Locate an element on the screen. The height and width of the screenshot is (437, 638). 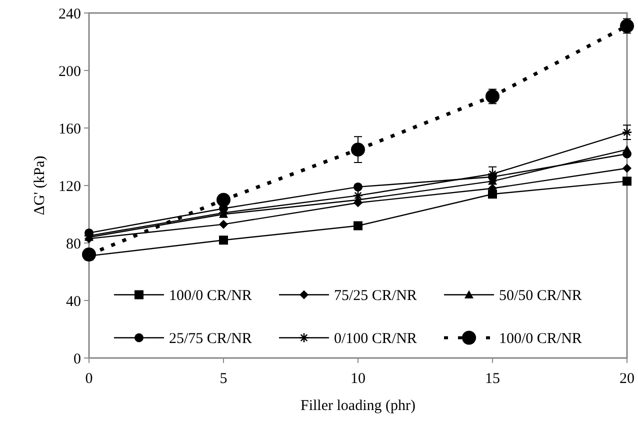
y-tick-label: 0 is located at coordinates (77, 359).